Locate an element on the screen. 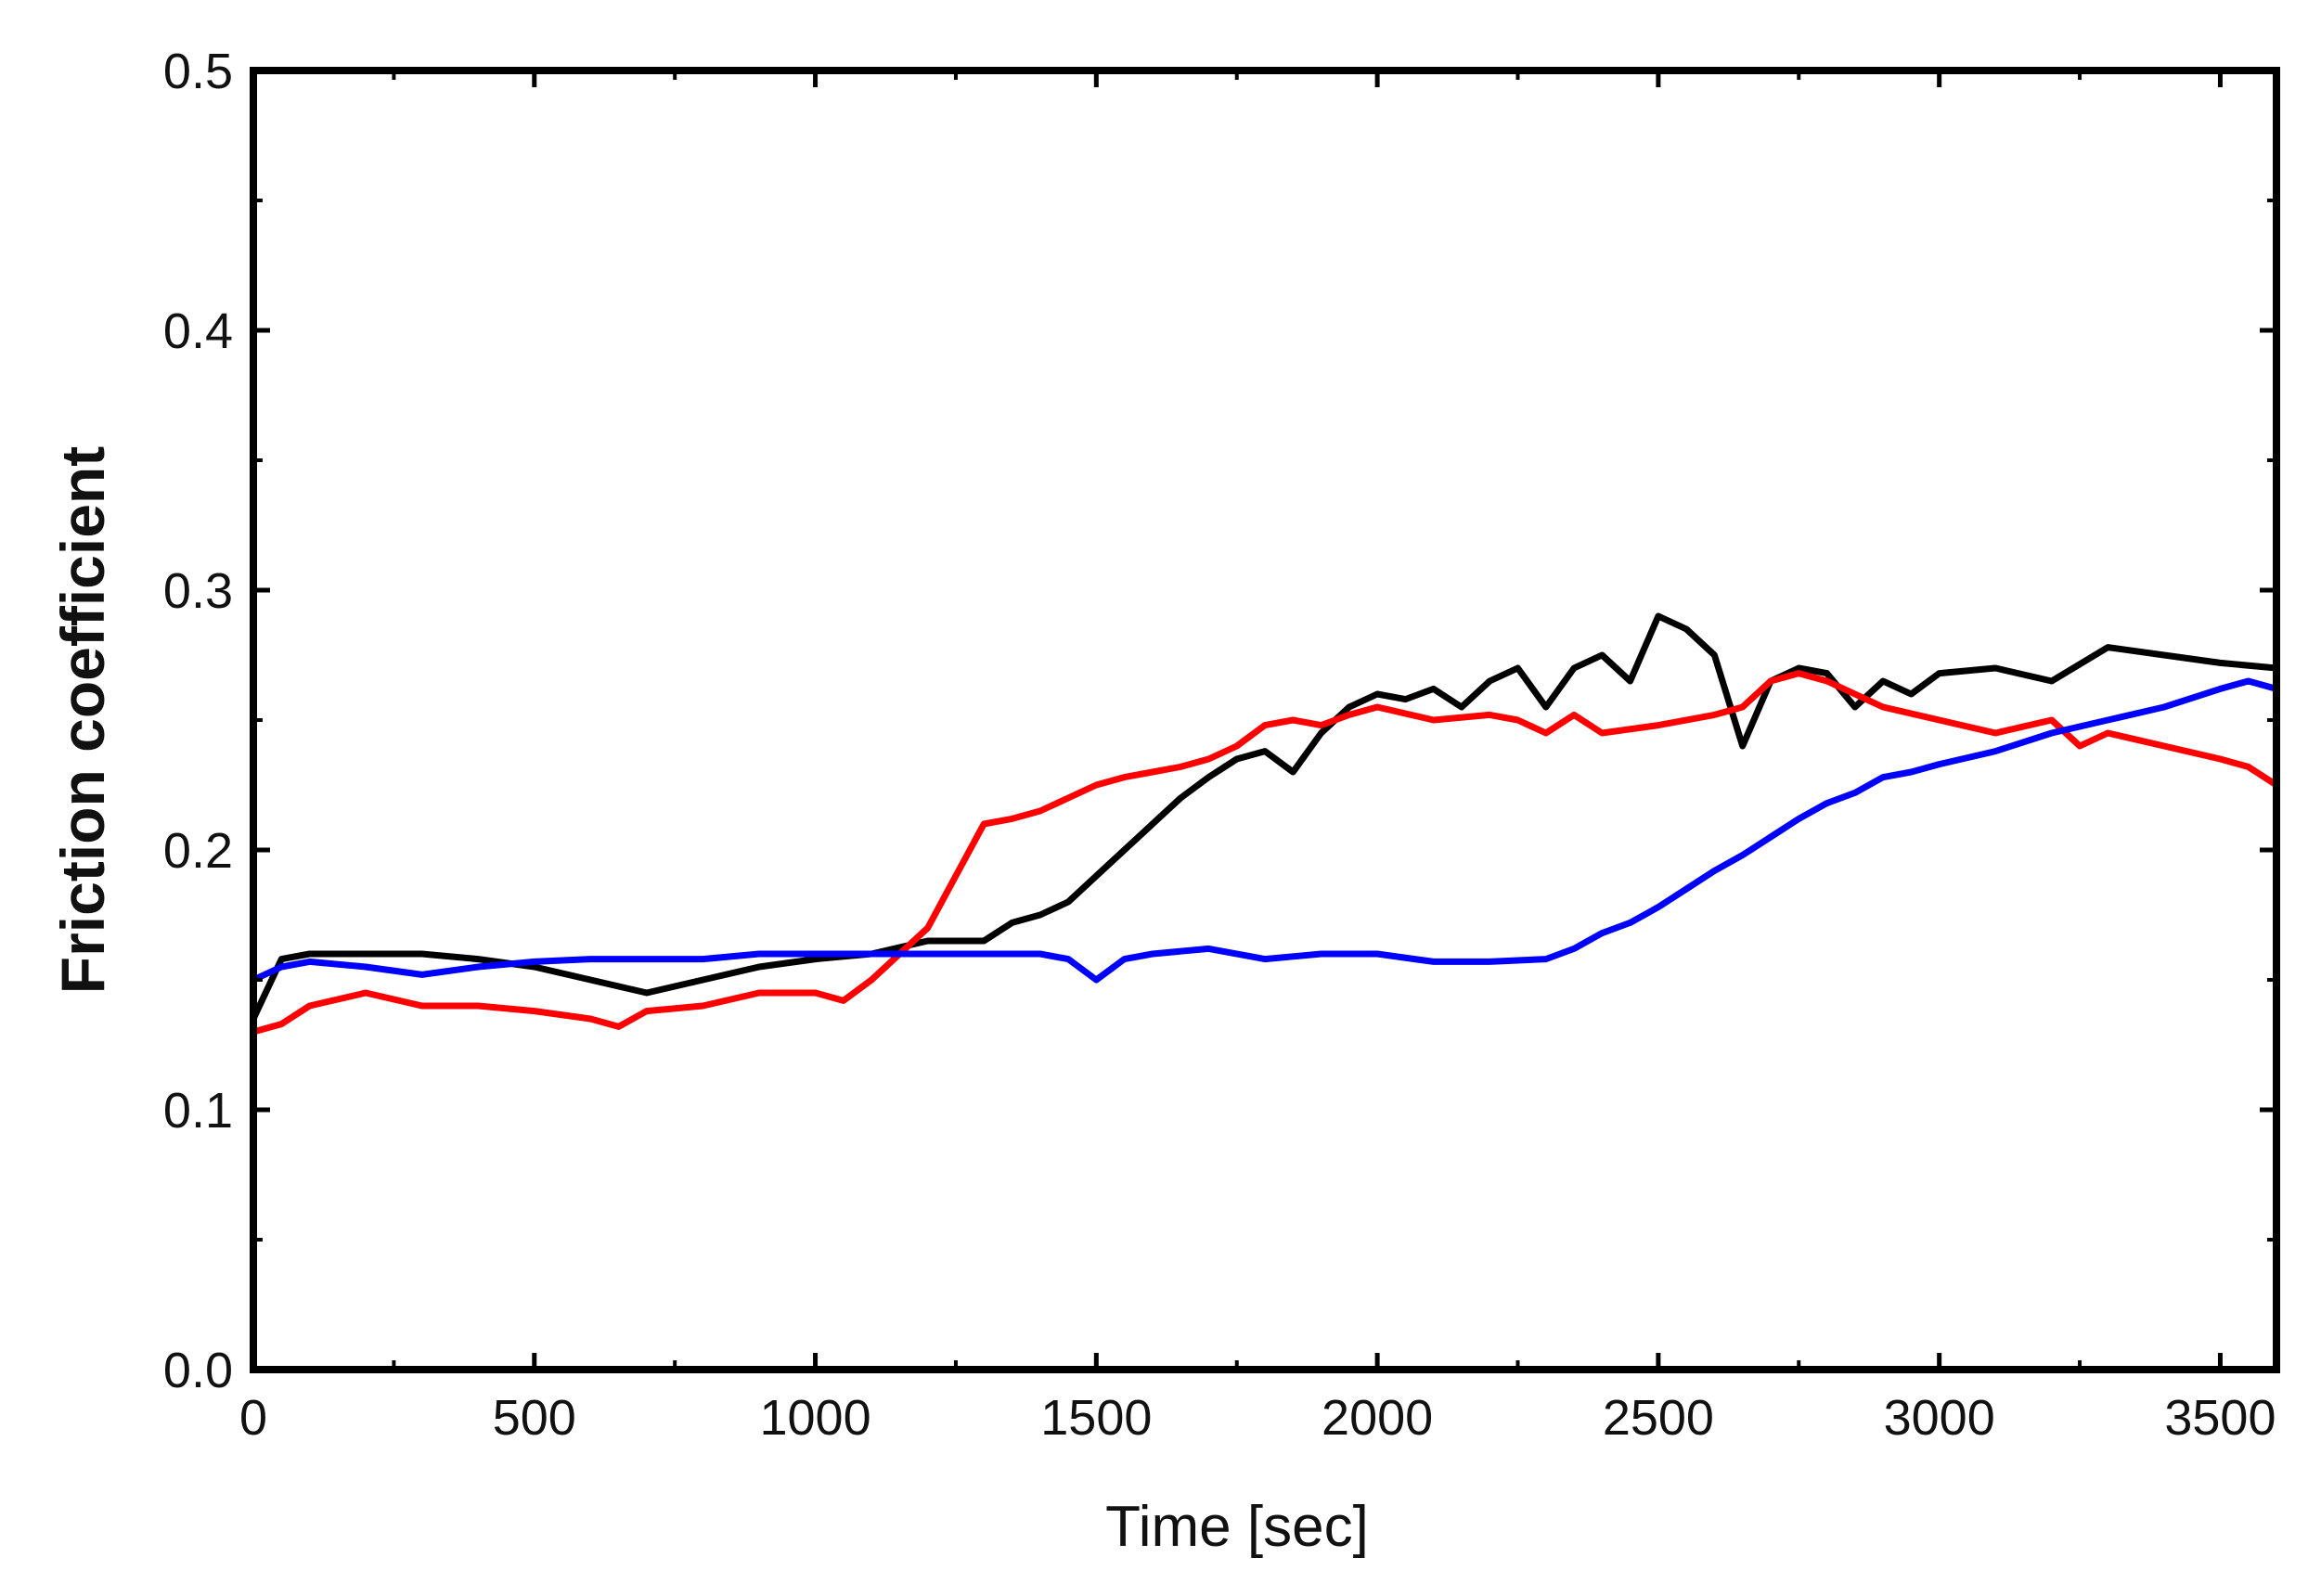 This screenshot has height=1596, width=2321. y-tick-label-1: 0.1 is located at coordinates (198, 1111).